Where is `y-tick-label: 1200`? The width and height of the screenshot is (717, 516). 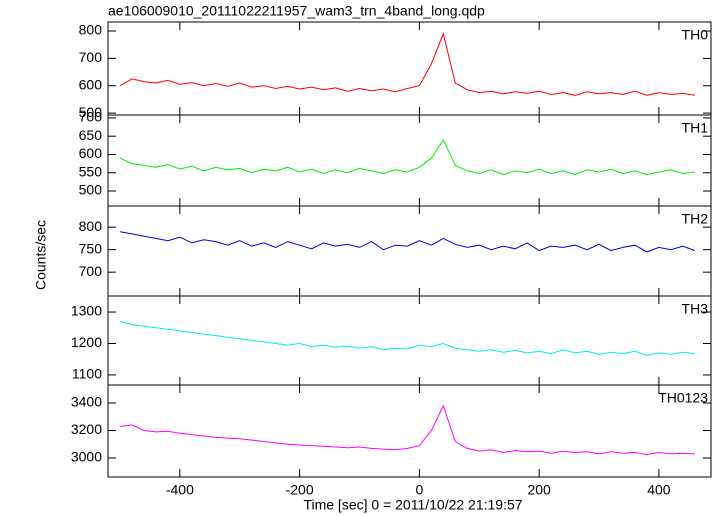
y-tick-label: 1200 is located at coordinates (86, 342).